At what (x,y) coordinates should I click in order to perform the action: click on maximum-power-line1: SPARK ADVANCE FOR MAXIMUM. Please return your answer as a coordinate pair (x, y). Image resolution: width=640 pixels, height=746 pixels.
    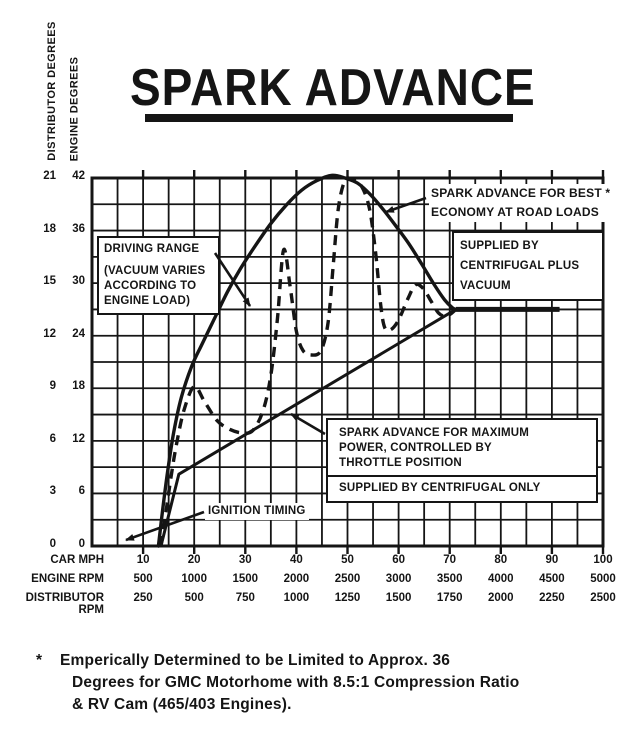
    Looking at the image, I should click on (434, 433).